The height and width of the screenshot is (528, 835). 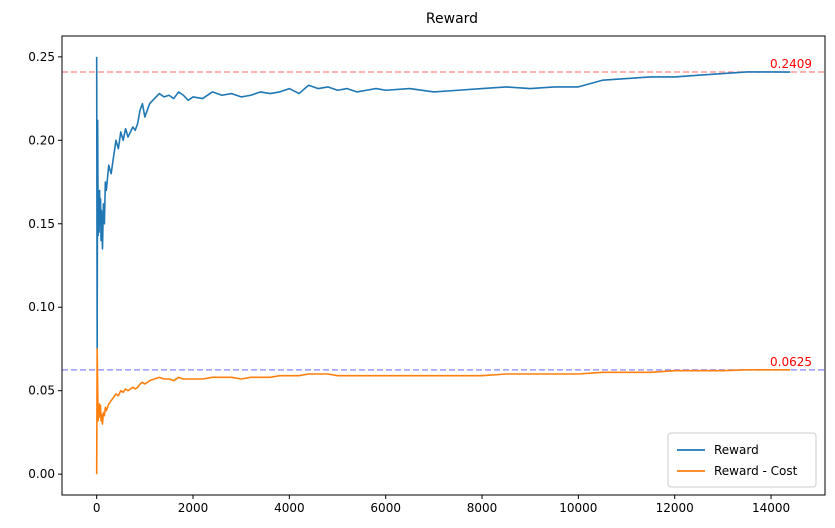 I want to click on x-tick-label: 2000, so click(x=193, y=508).